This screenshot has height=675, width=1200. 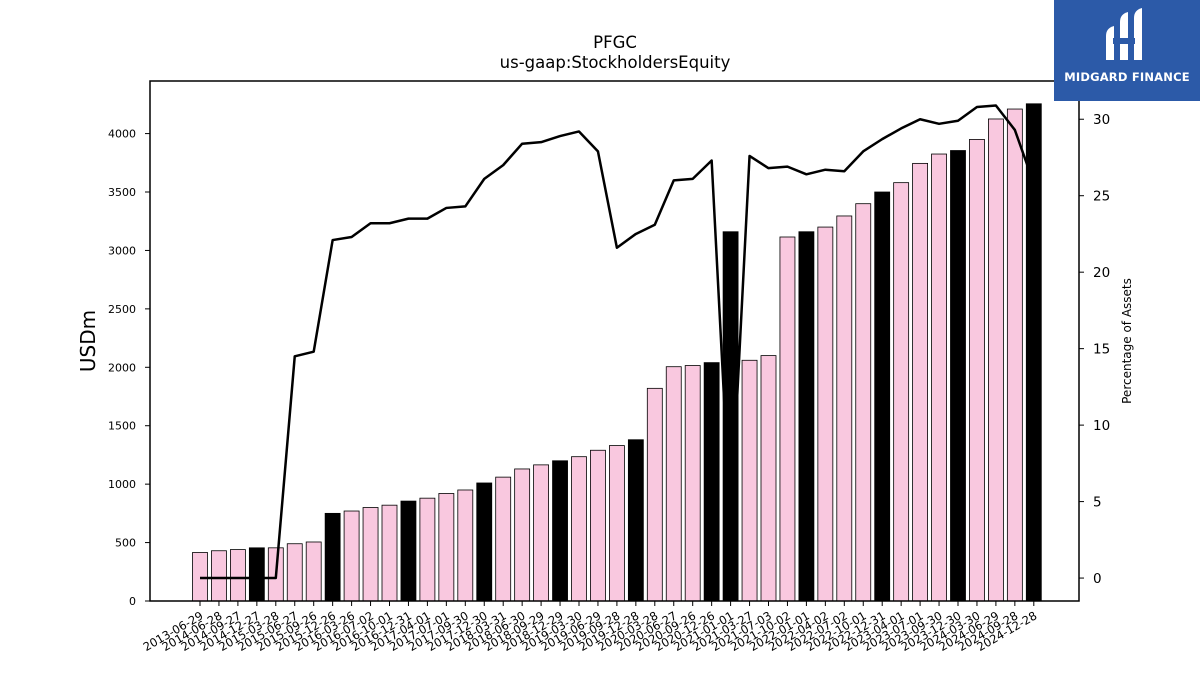 What do you see at coordinates (122, 309) in the screenshot?
I see `y-tick-label: 2500` at bounding box center [122, 309].